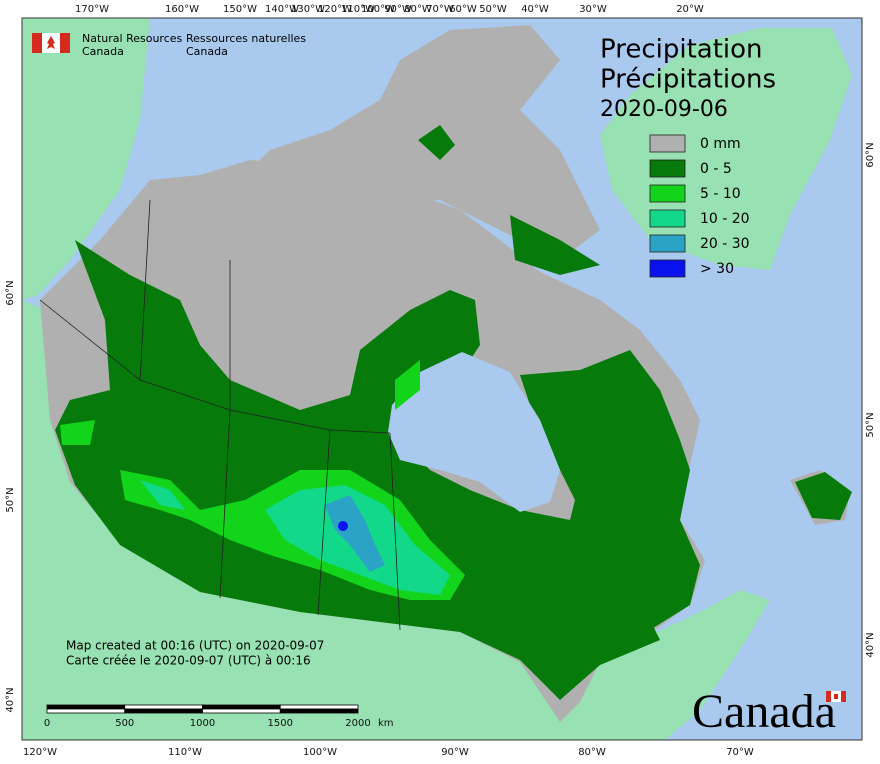 The height and width of the screenshot is (764, 880). What do you see at coordinates (688, 80) in the screenshot?
I see `title-fr: Précipitations` at bounding box center [688, 80].